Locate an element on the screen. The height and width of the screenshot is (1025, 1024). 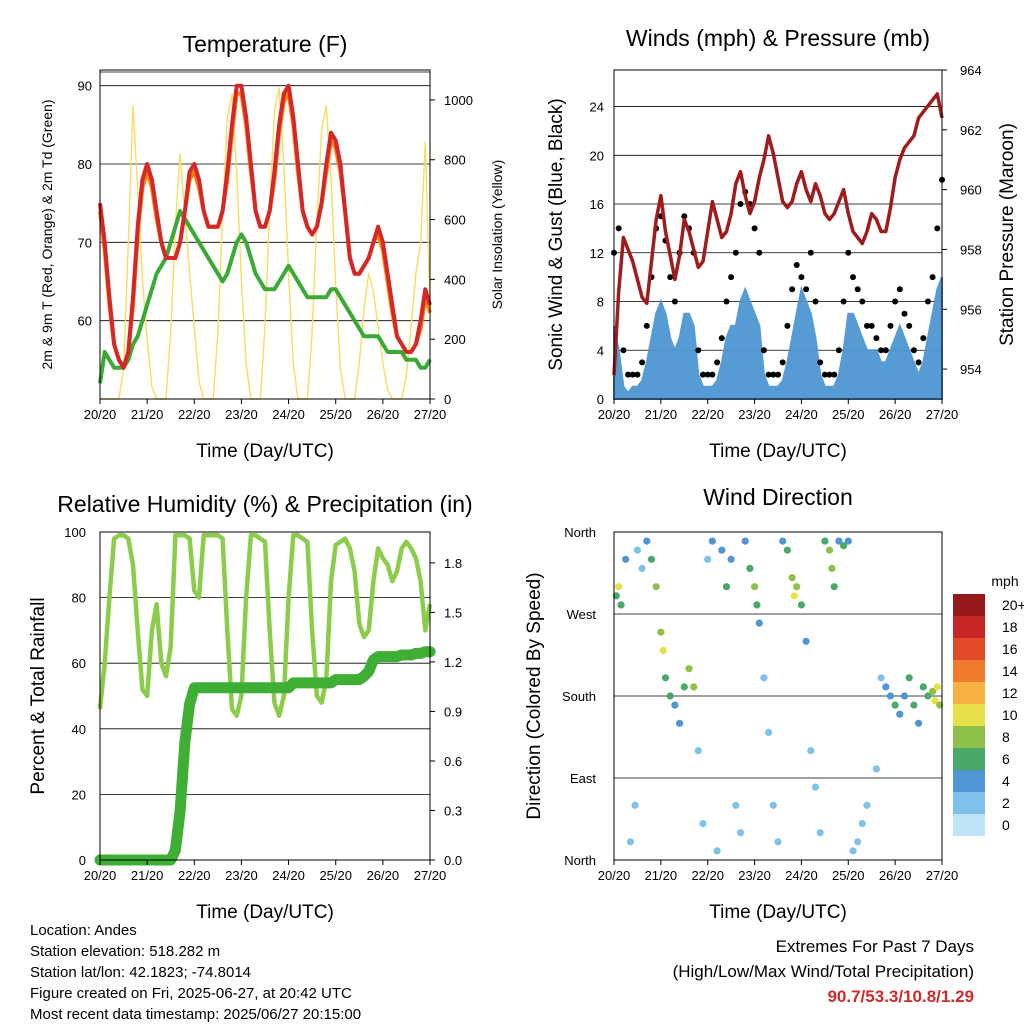
y2-tick-label: 0.6 is located at coordinates (453, 761).